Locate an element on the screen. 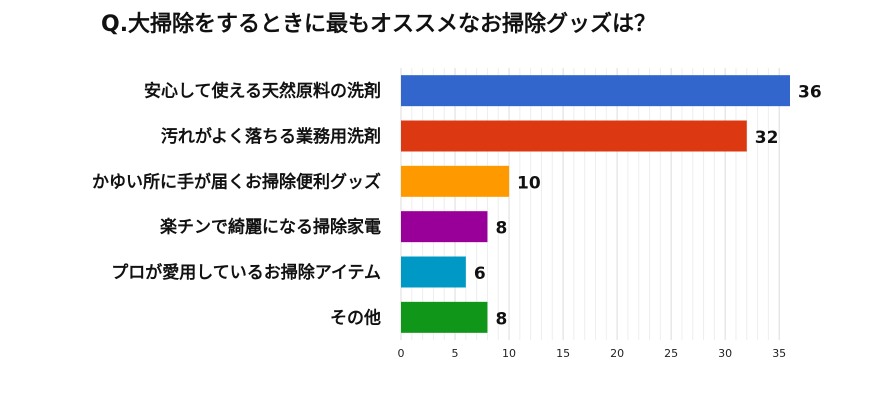  x-tick-label: 5 is located at coordinates (455, 353).